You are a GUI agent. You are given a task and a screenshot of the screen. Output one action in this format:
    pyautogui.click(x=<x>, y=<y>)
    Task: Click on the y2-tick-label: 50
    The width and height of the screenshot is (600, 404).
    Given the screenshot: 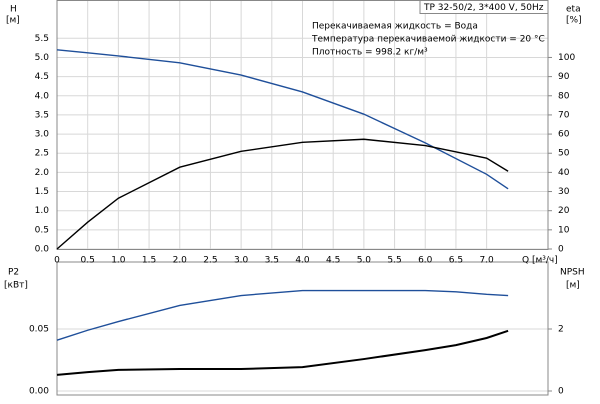 What is the action you would take?
    pyautogui.click(x=564, y=154)
    